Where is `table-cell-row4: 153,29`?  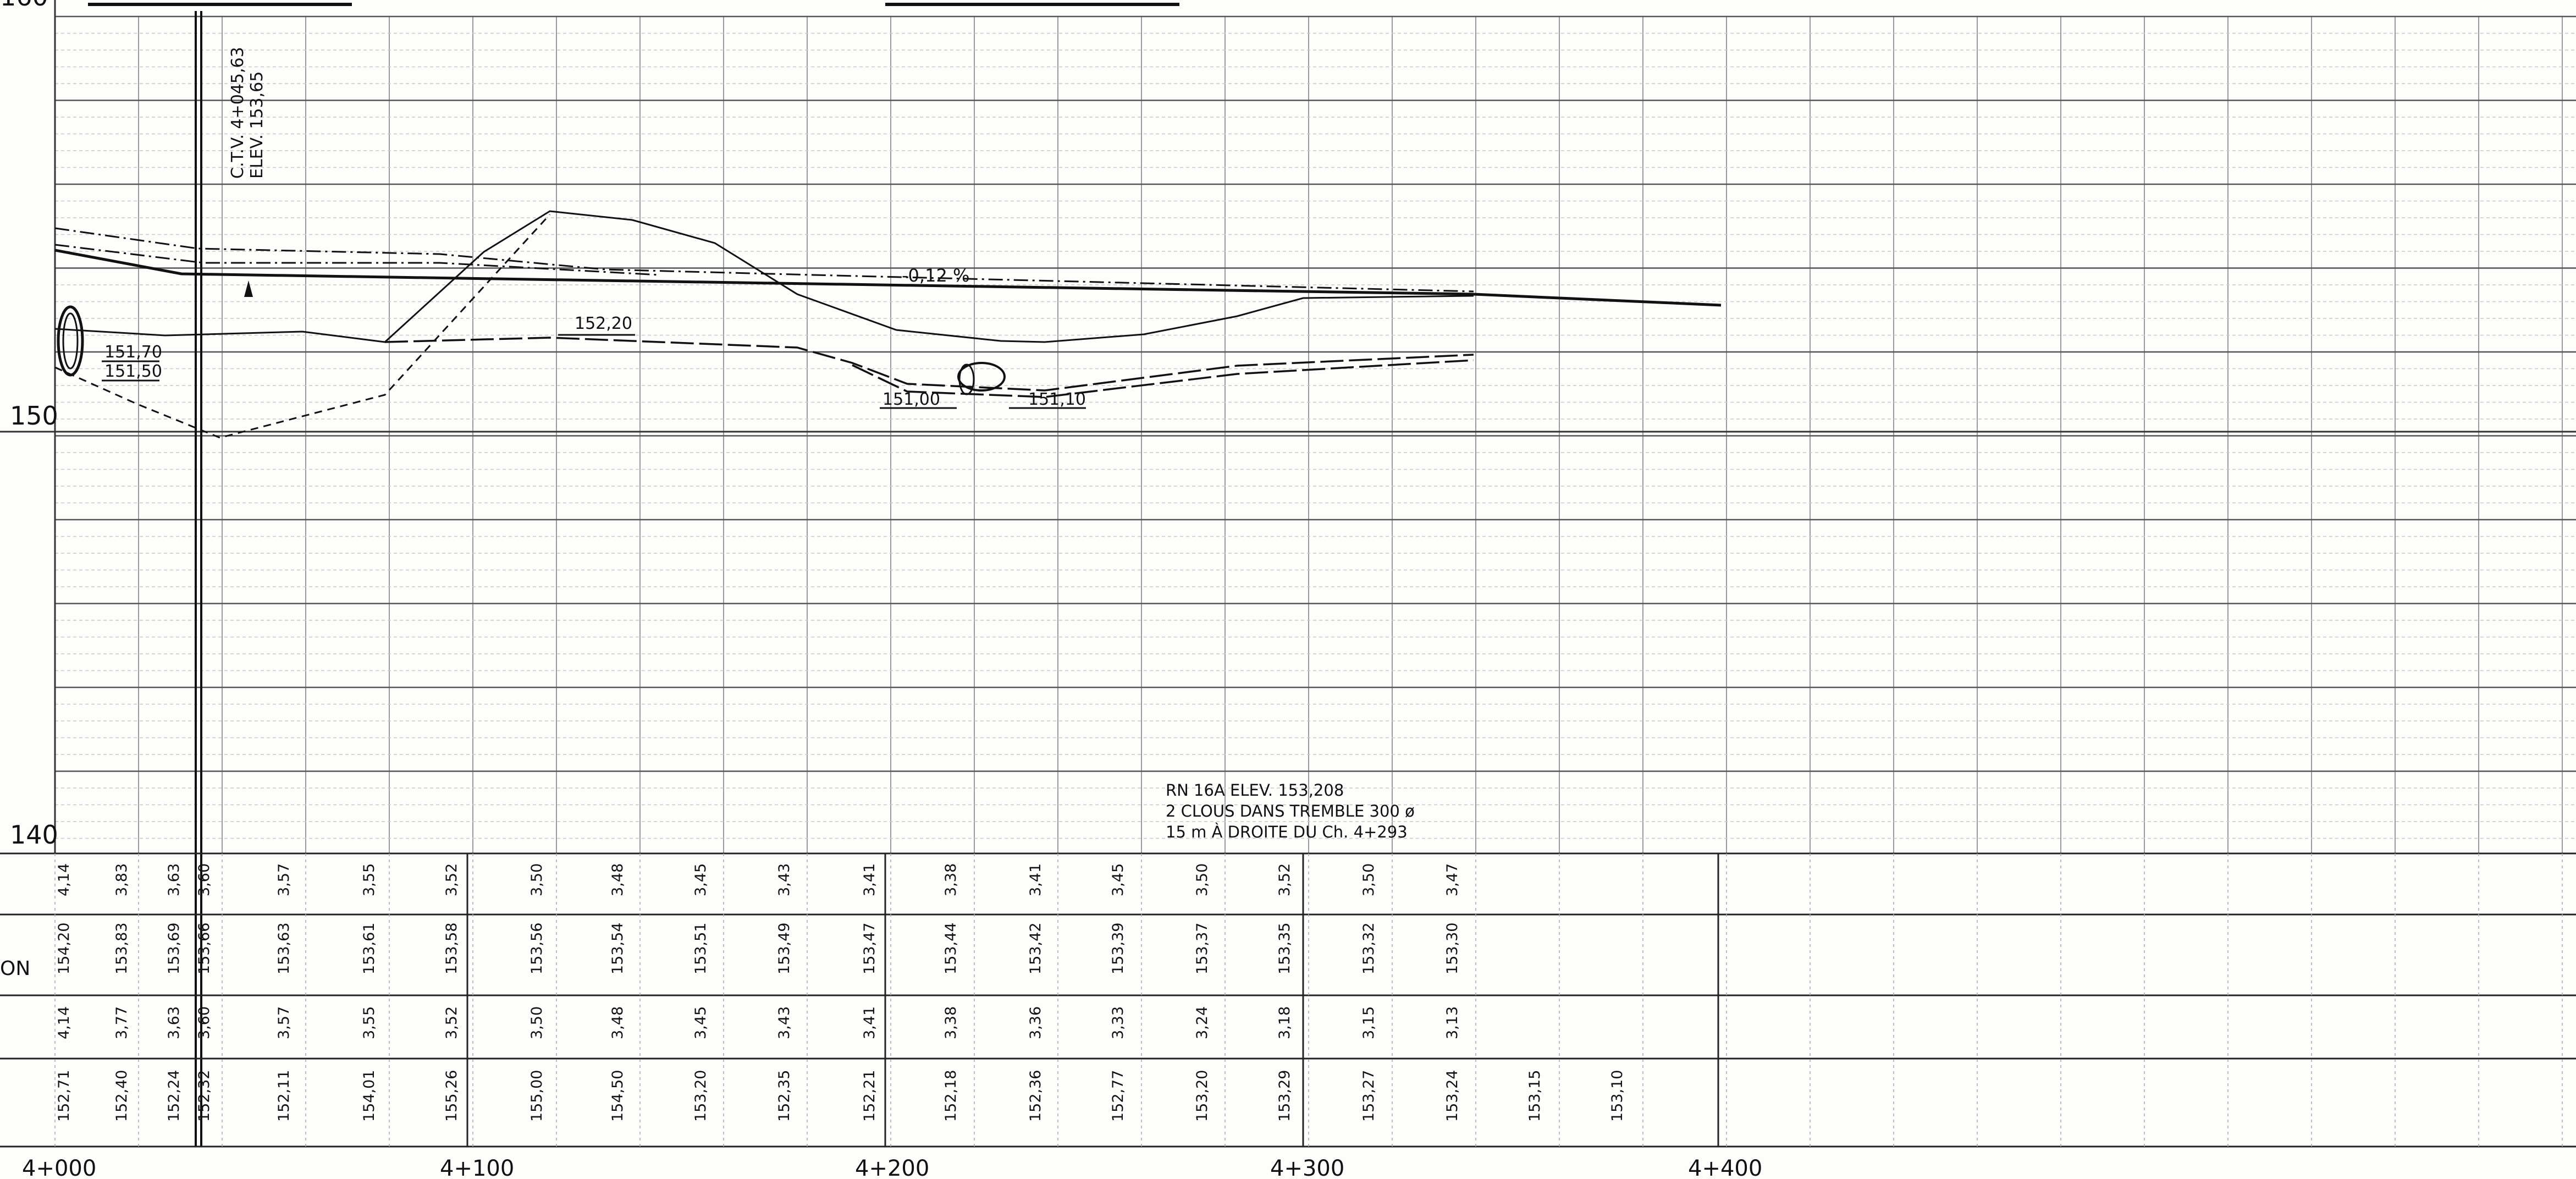 table-cell-row4: 153,29 is located at coordinates (1284, 1096).